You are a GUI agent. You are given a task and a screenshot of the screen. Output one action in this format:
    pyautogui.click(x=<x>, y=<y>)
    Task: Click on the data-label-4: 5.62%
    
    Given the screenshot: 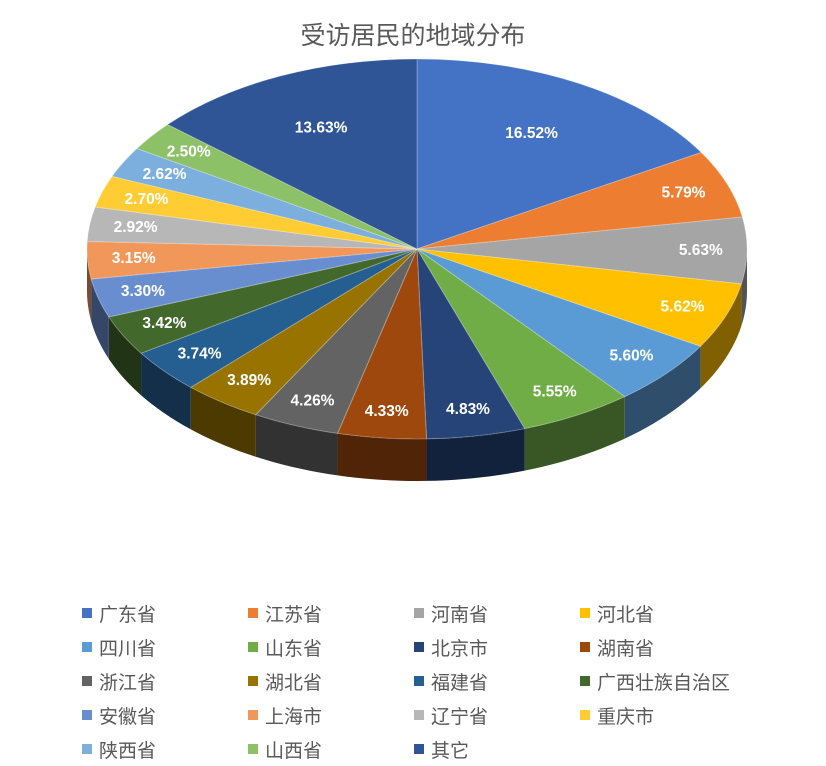 What is the action you would take?
    pyautogui.click(x=683, y=306)
    